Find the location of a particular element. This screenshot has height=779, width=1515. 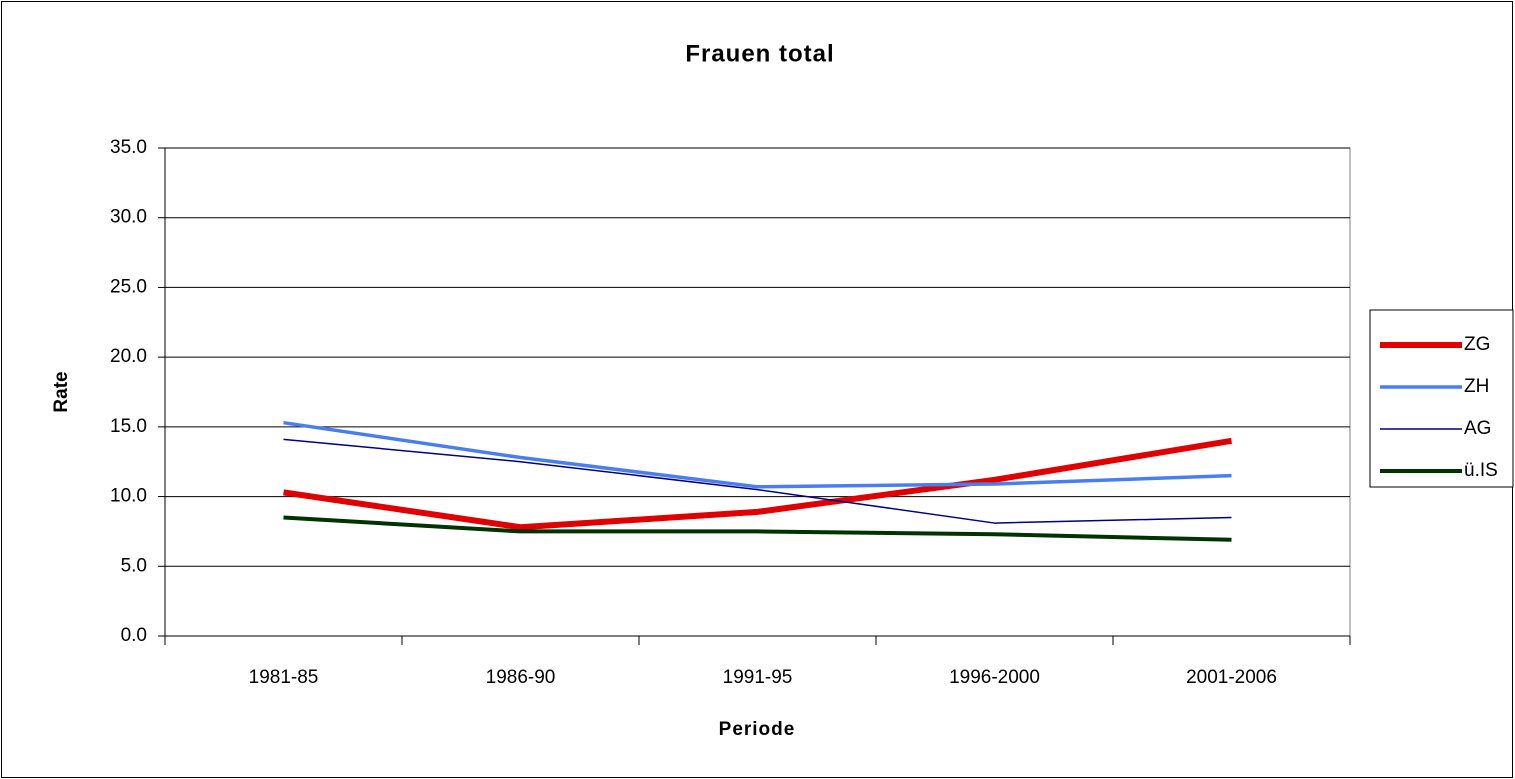

y-tick-label: 20.0 is located at coordinates (128, 356).